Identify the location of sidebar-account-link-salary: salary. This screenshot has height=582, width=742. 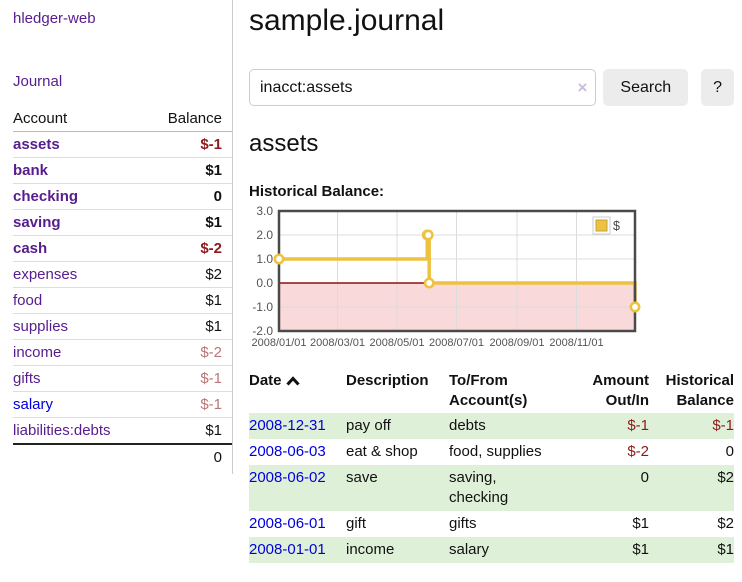
(33, 404).